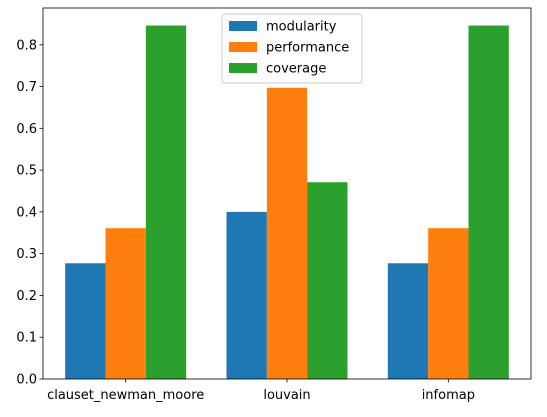 The height and width of the screenshot is (417, 547). Describe the element at coordinates (26, 380) in the screenshot. I see `y-tick-label: 0.0` at that location.